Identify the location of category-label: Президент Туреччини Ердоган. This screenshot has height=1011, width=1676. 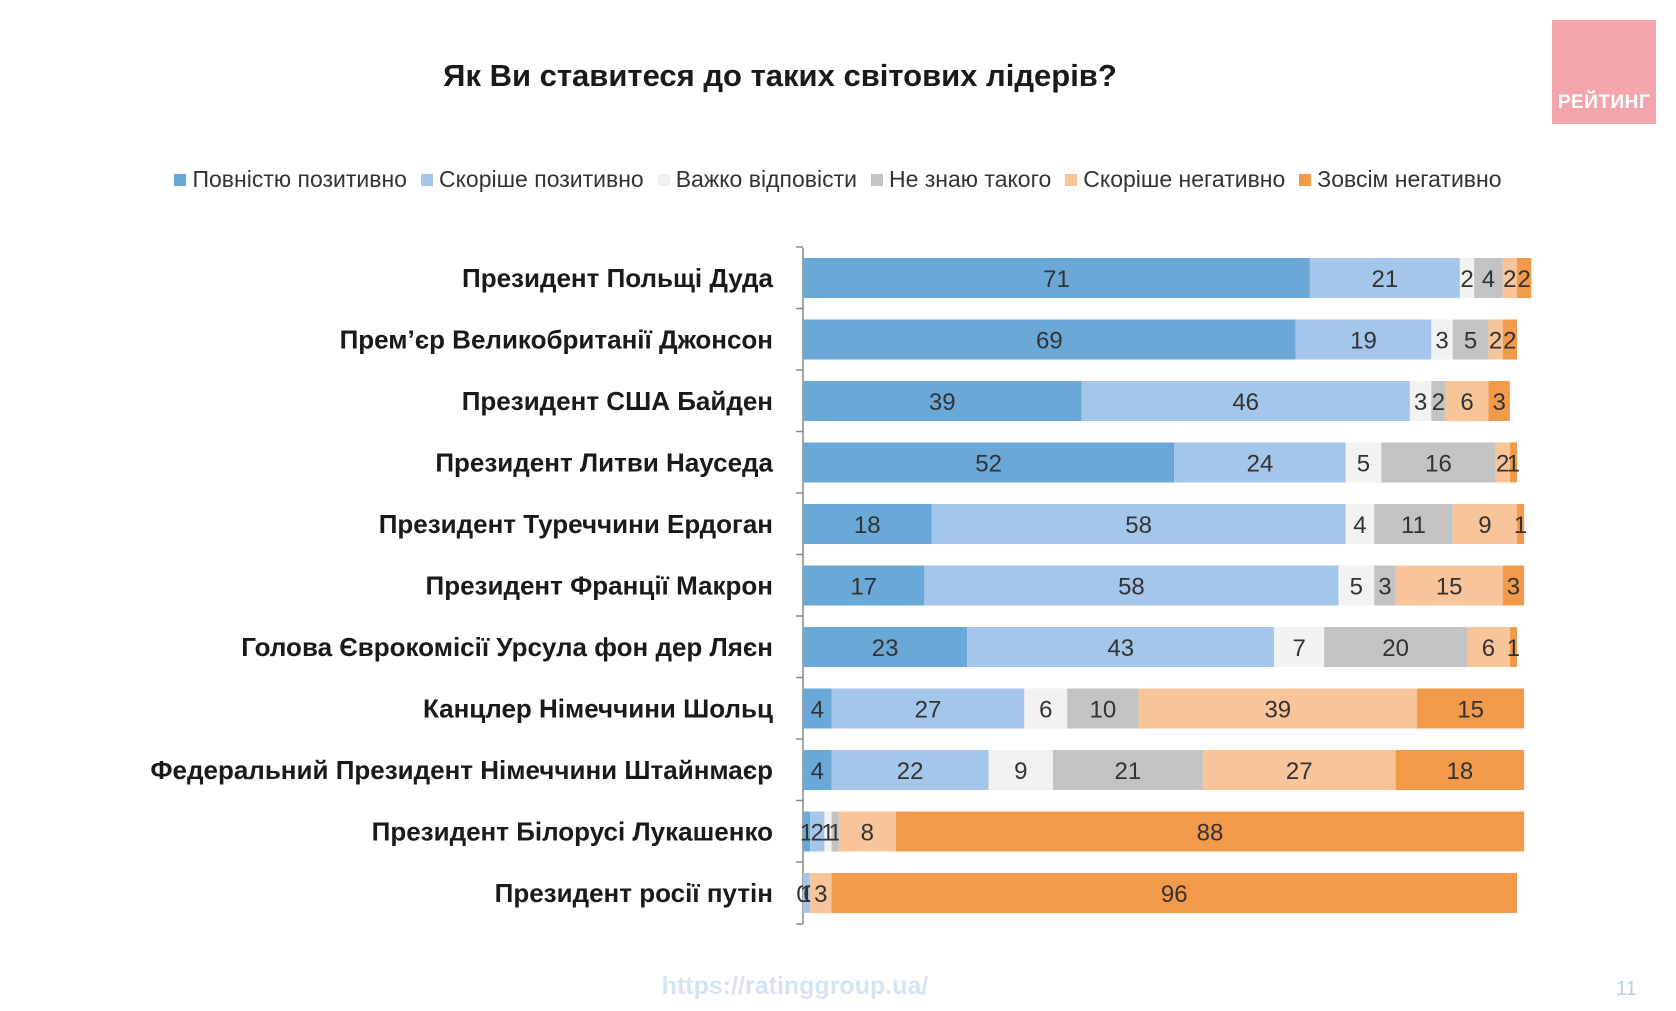
(576, 524).